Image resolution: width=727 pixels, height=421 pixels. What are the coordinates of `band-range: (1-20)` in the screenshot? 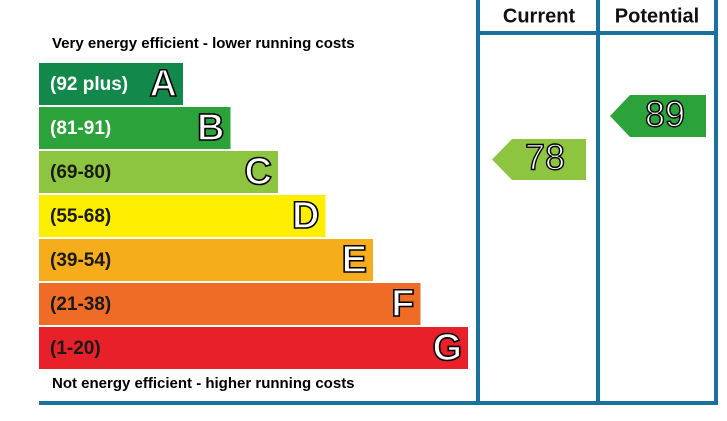 It's located at (75, 348).